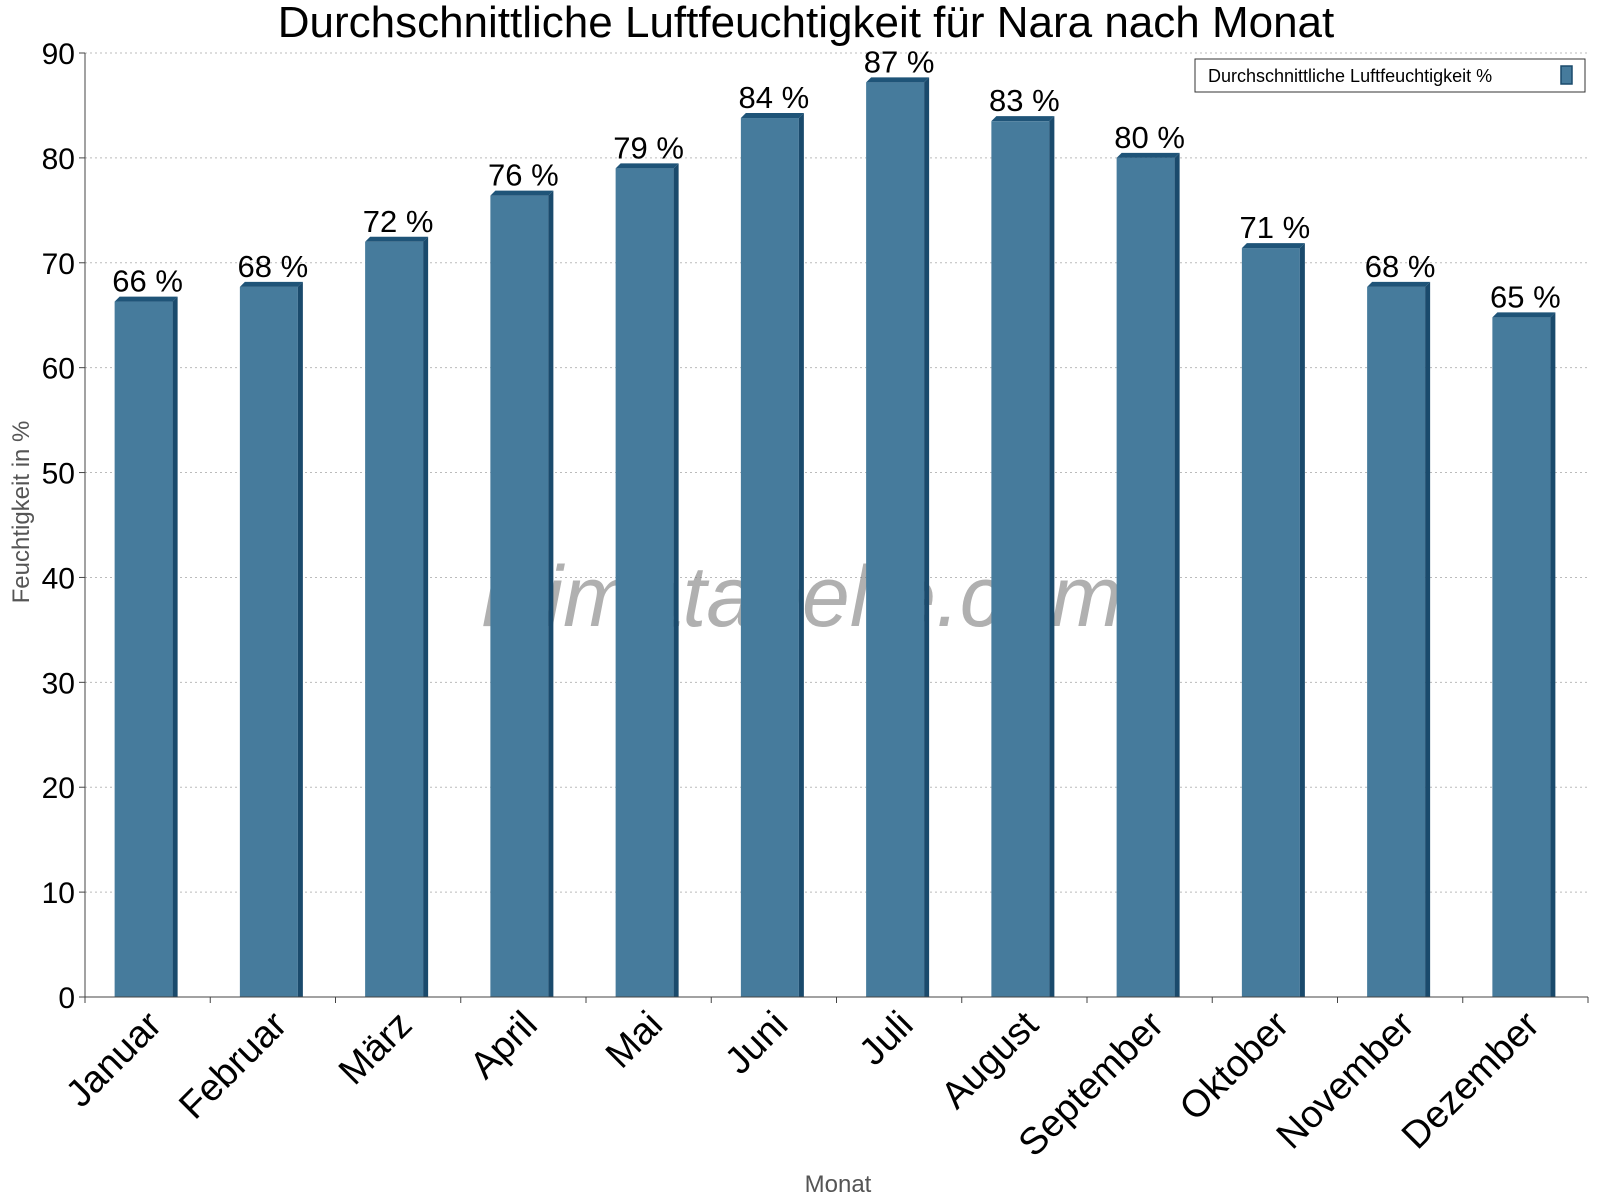 The height and width of the screenshot is (1200, 1600). Describe the element at coordinates (375, 1048) in the screenshot. I see `x-tick-label: März` at that location.